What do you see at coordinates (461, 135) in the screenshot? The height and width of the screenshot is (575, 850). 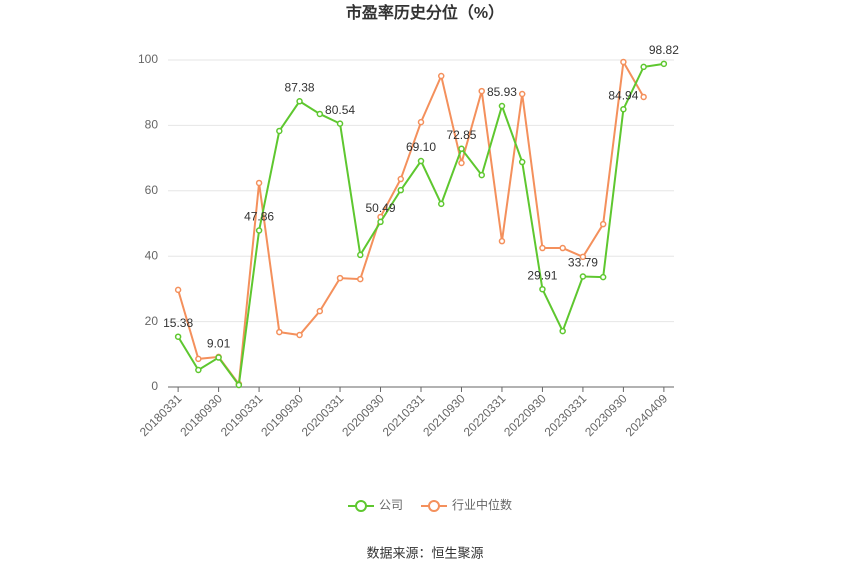 I see `data-label: 72.85` at bounding box center [461, 135].